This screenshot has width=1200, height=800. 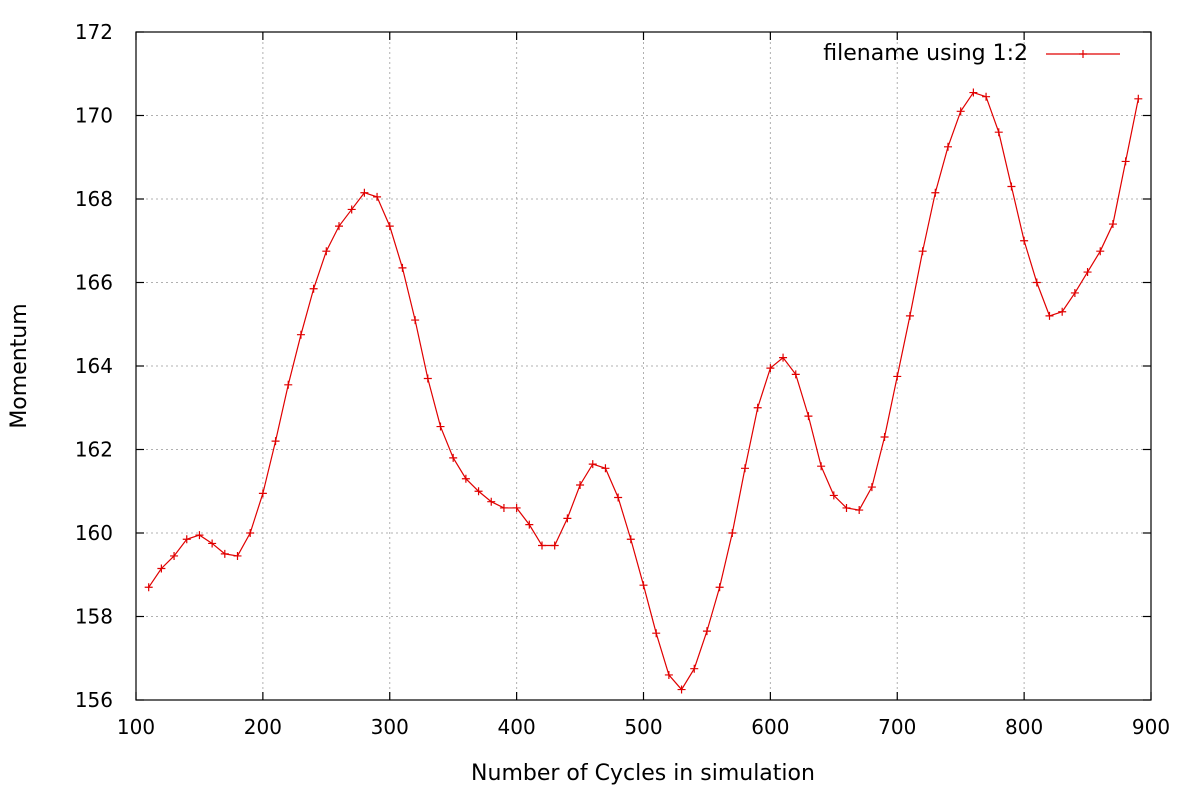 What do you see at coordinates (94, 283) in the screenshot?
I see `y-tick-label: 166` at bounding box center [94, 283].